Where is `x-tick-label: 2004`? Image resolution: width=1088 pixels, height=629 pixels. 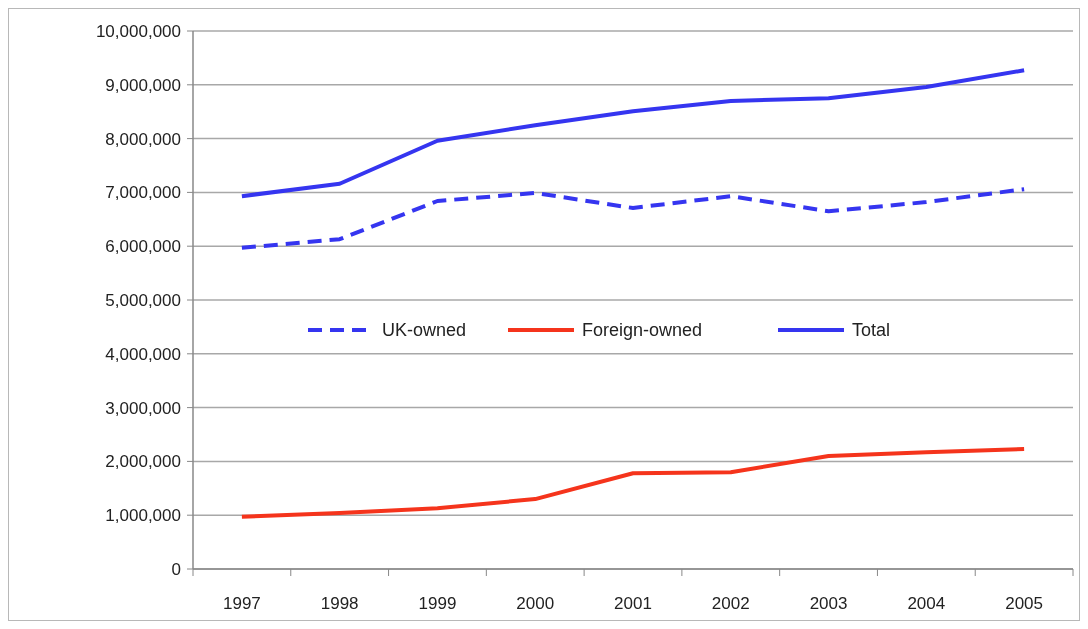 x-tick-label: 2004 is located at coordinates (926, 603).